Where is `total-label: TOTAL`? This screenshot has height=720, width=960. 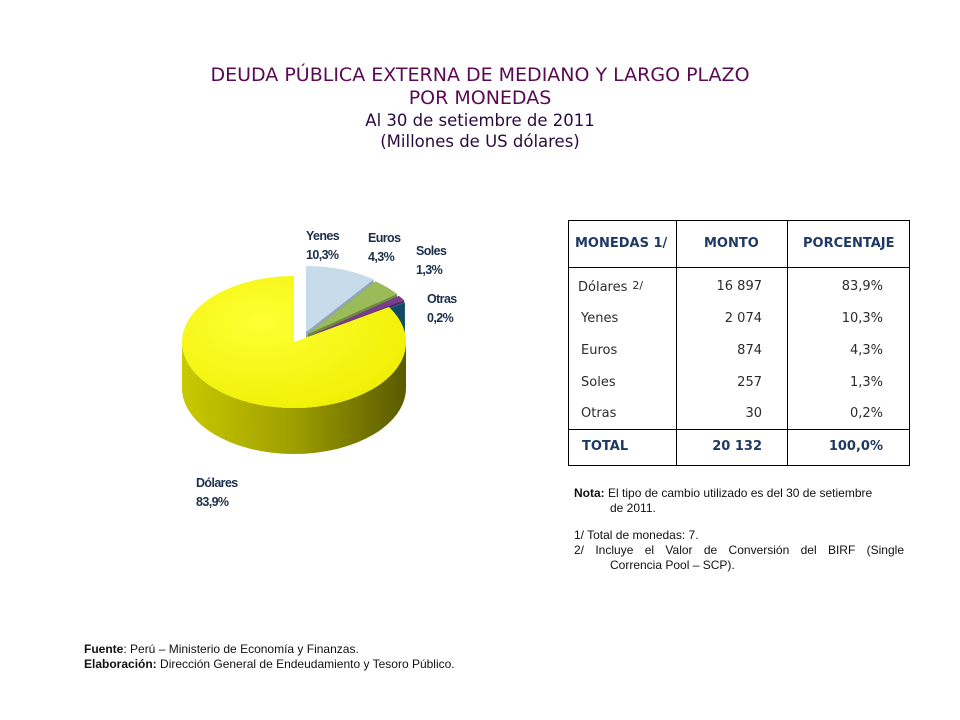 total-label: TOTAL is located at coordinates (605, 446).